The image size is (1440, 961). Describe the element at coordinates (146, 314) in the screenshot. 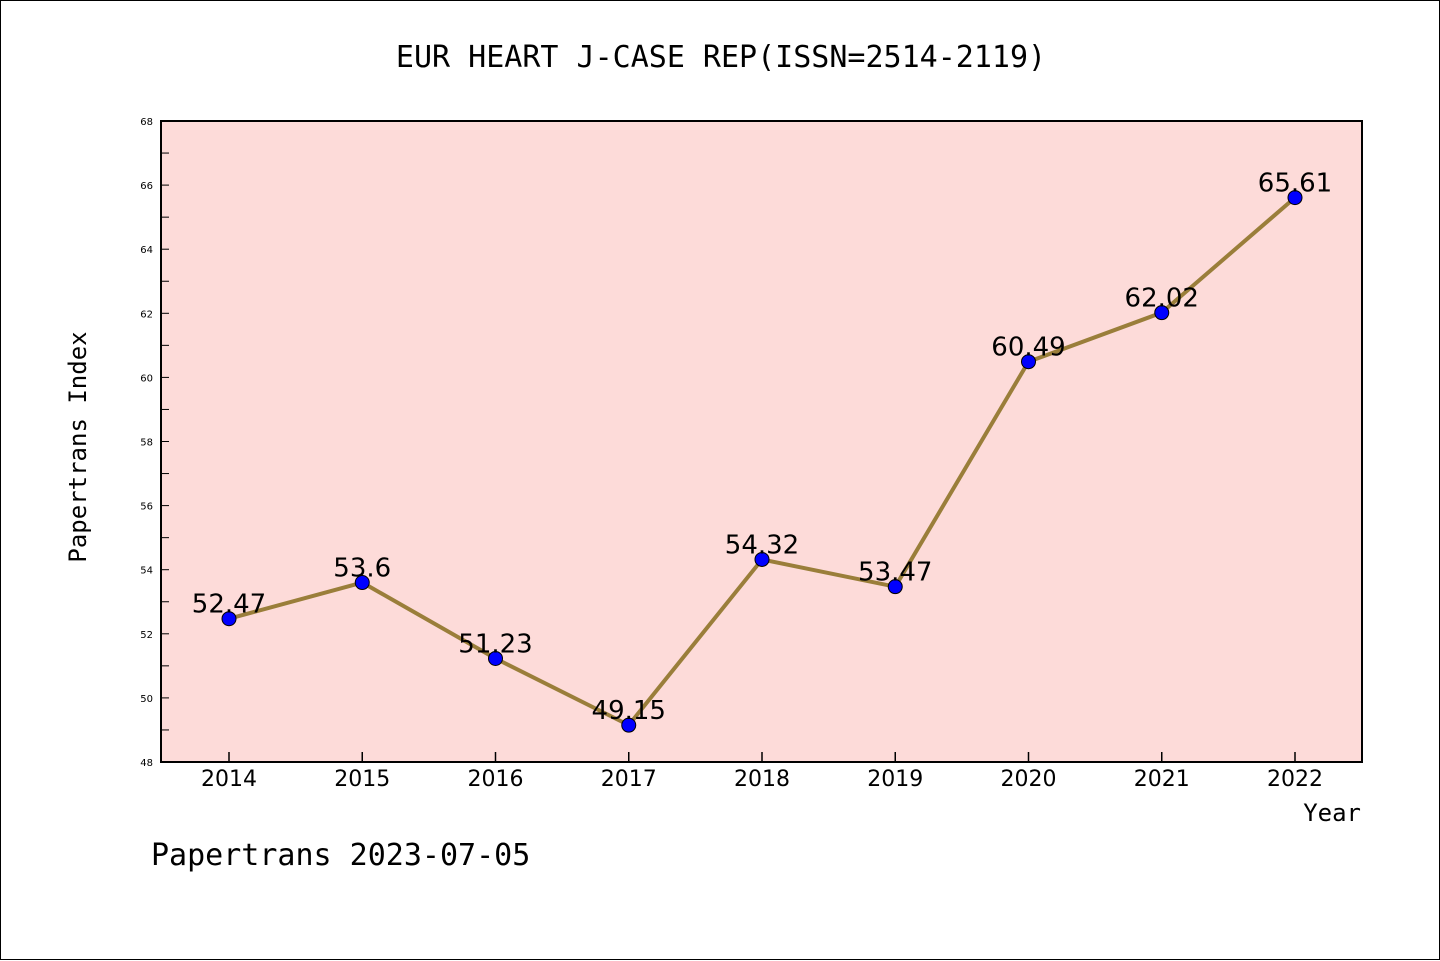

I see `y-tick-label: 62` at that location.